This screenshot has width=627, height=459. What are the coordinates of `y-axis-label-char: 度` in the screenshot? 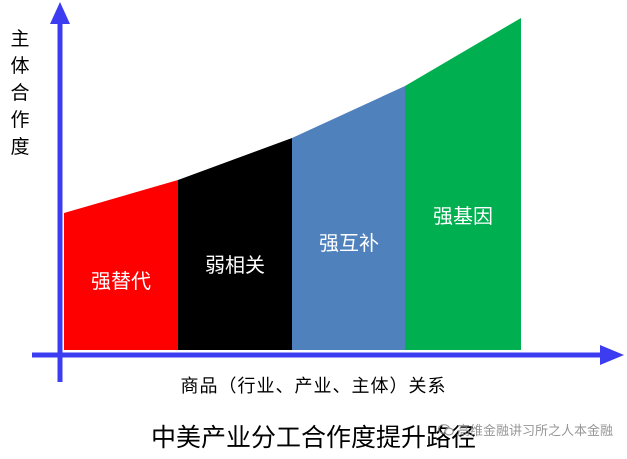 It's located at (20, 147).